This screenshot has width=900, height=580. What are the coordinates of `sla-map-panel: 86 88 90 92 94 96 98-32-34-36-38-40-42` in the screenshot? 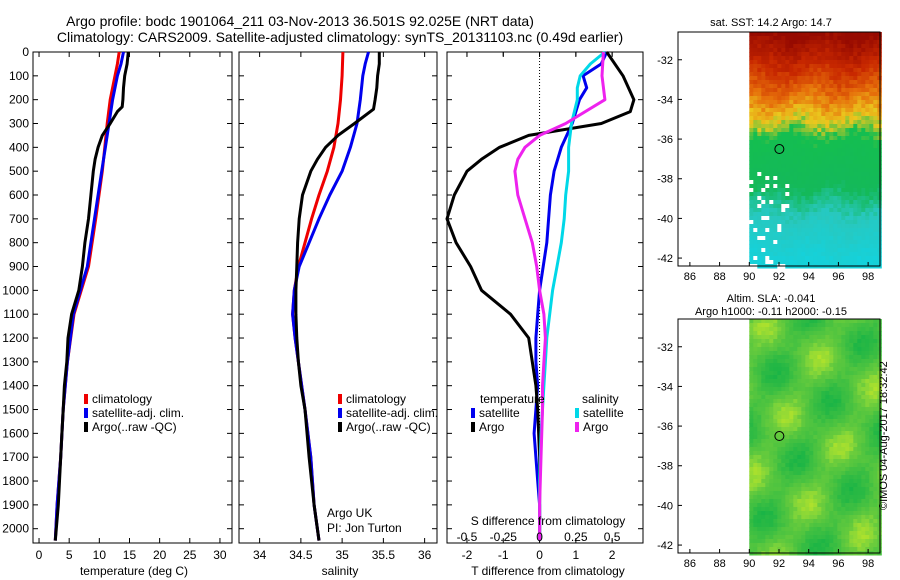 It's located at (769, 444).